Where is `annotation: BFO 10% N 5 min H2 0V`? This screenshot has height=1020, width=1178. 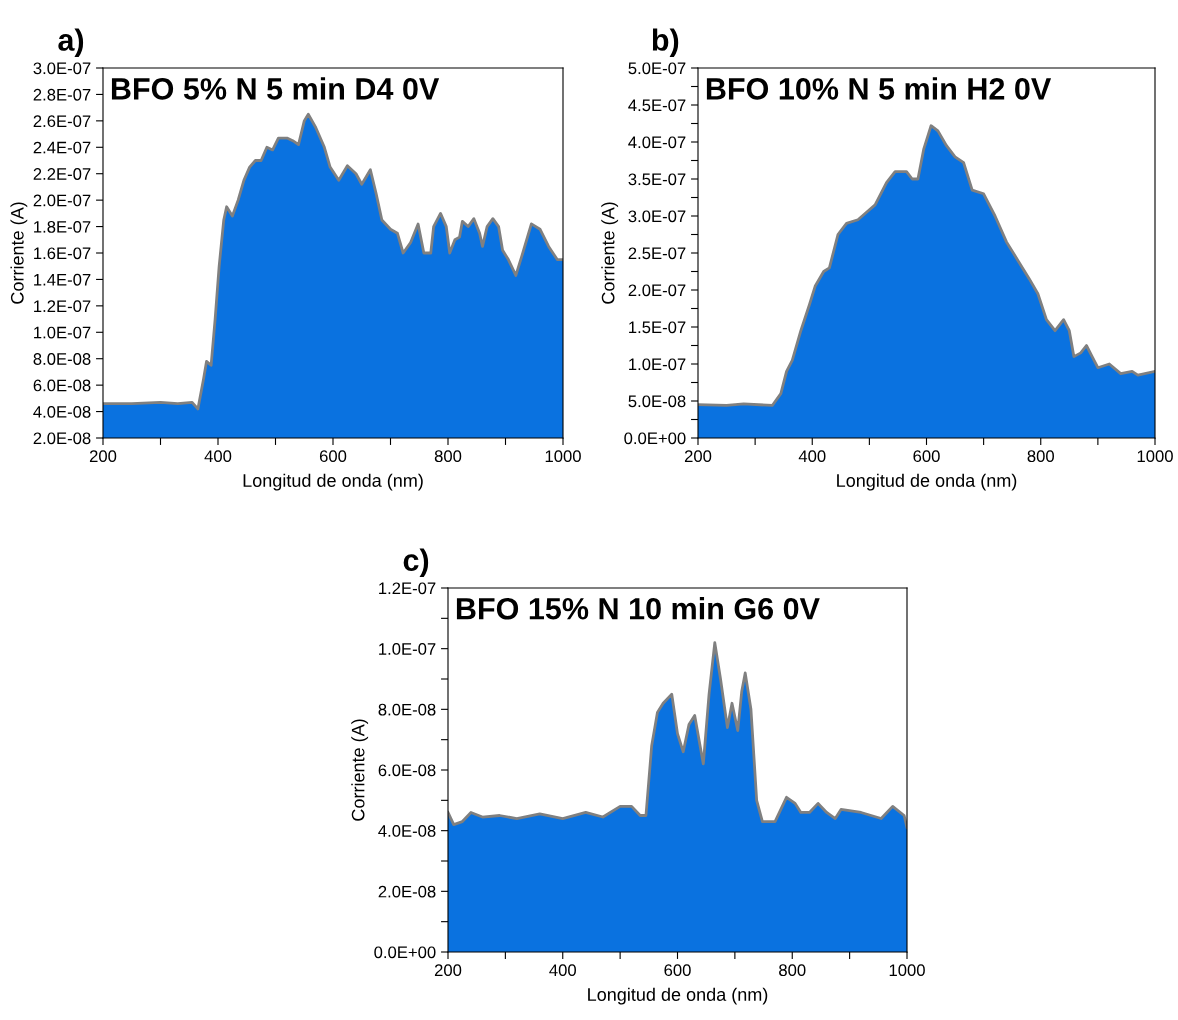
annotation: BFO 10% N 5 min H2 0V is located at coordinates (879, 88).